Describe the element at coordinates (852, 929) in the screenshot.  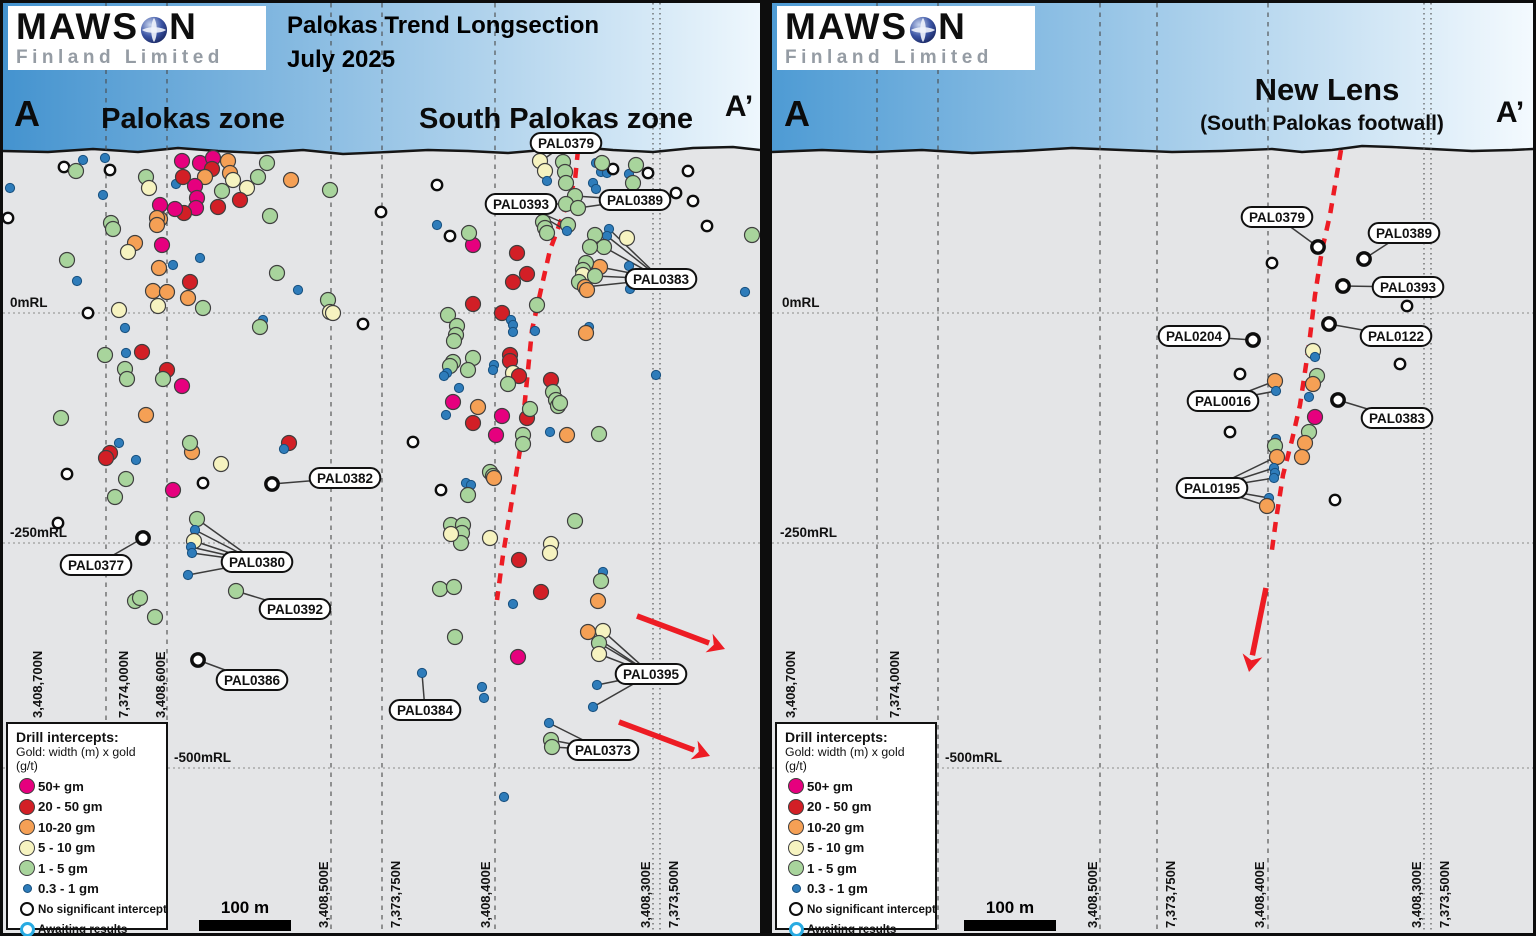
I see `legend-item-label: Awaiting results` at that location.